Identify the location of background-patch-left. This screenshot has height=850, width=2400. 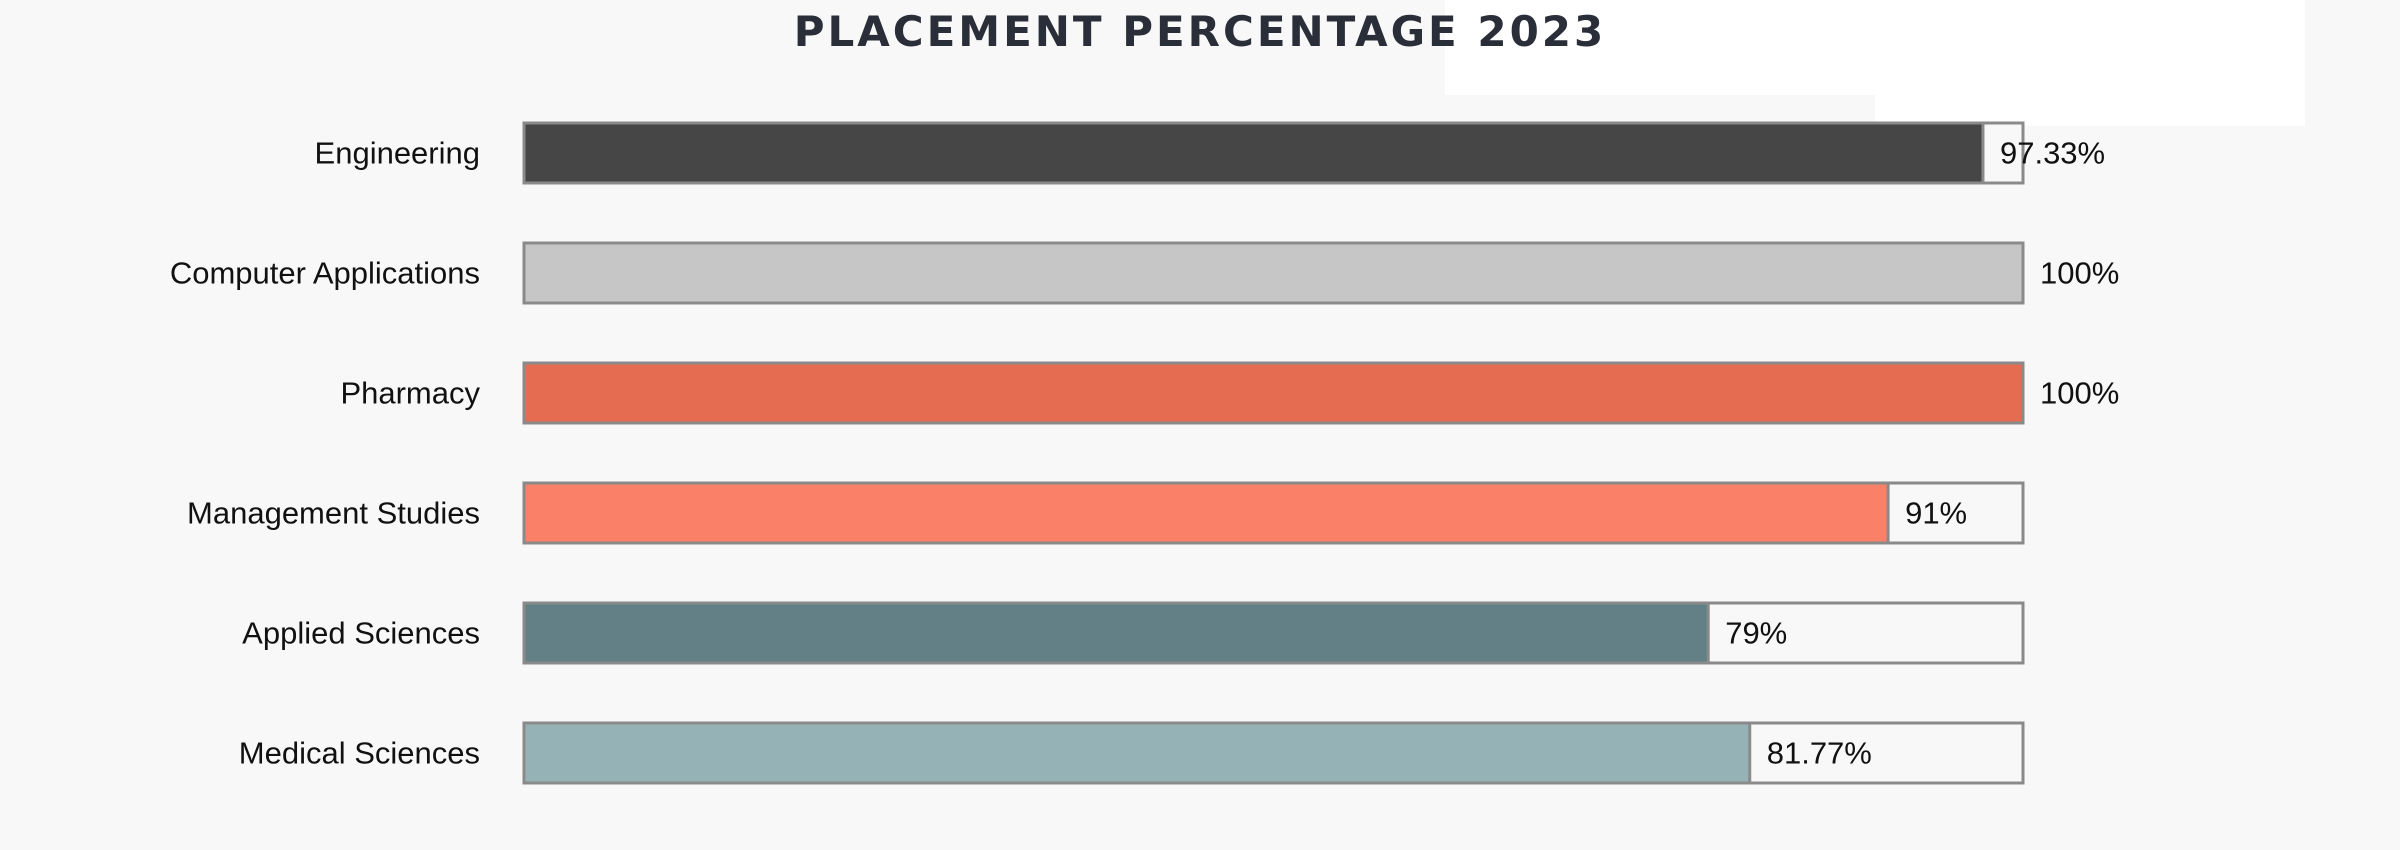
(1660, 47).